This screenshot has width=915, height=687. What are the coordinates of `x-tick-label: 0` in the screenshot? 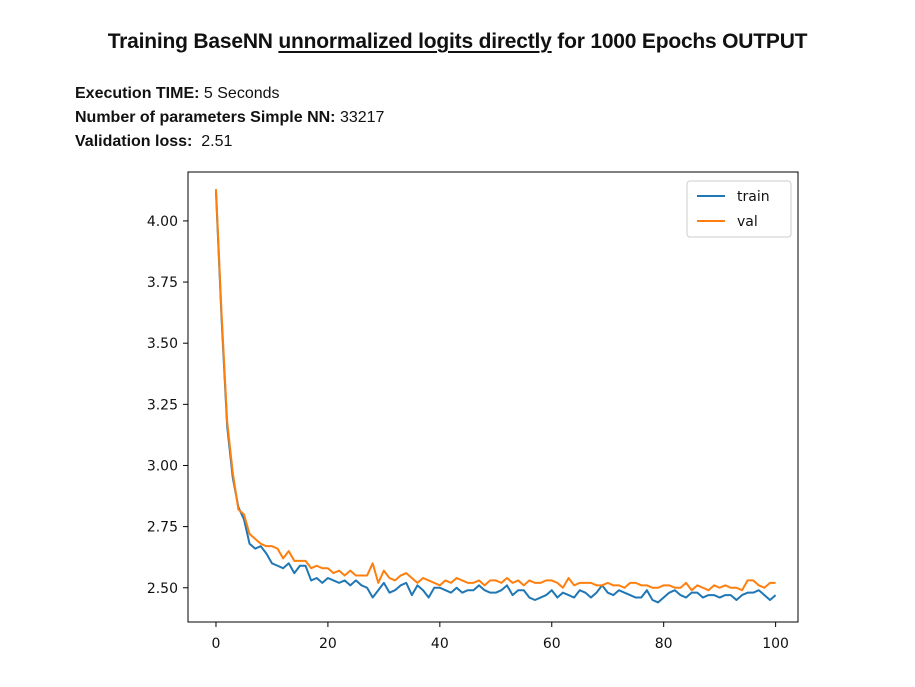 It's located at (216, 644).